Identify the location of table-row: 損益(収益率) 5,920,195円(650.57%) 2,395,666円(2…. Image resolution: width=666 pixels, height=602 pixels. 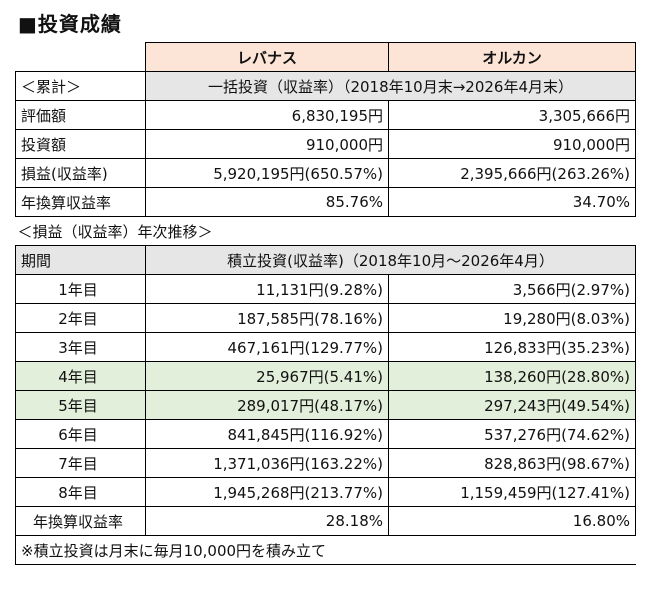
(325, 173).